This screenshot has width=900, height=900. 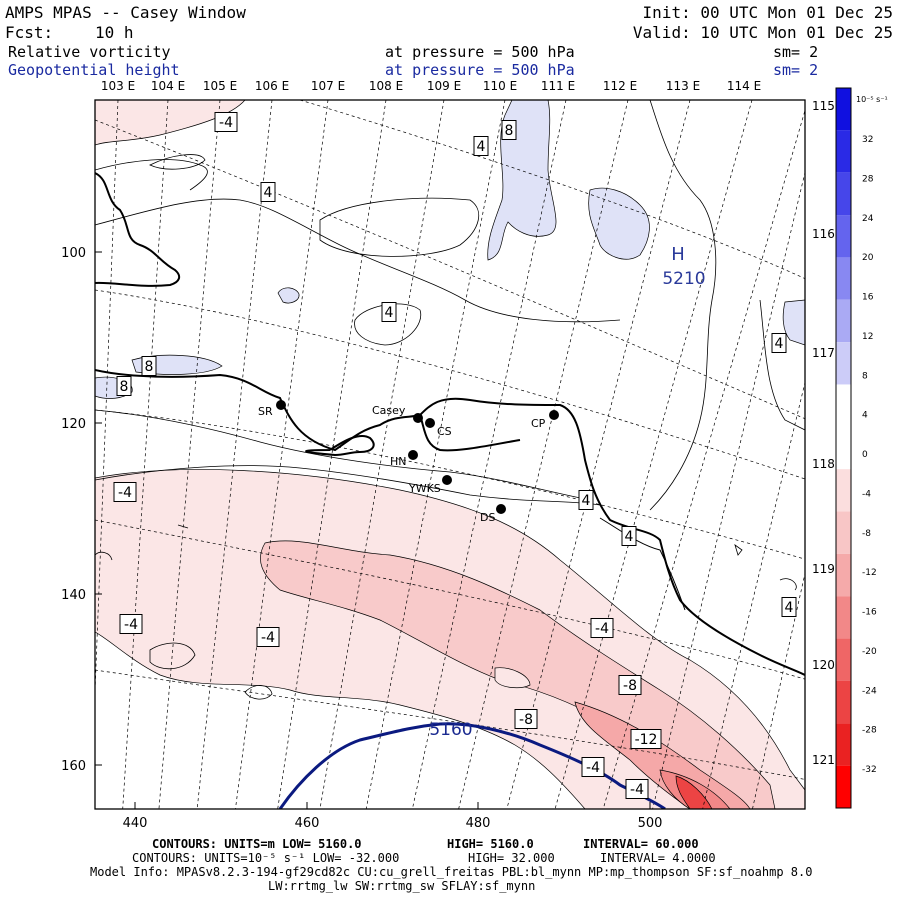 I want to click on colorbar-label: -28, so click(x=869, y=731).